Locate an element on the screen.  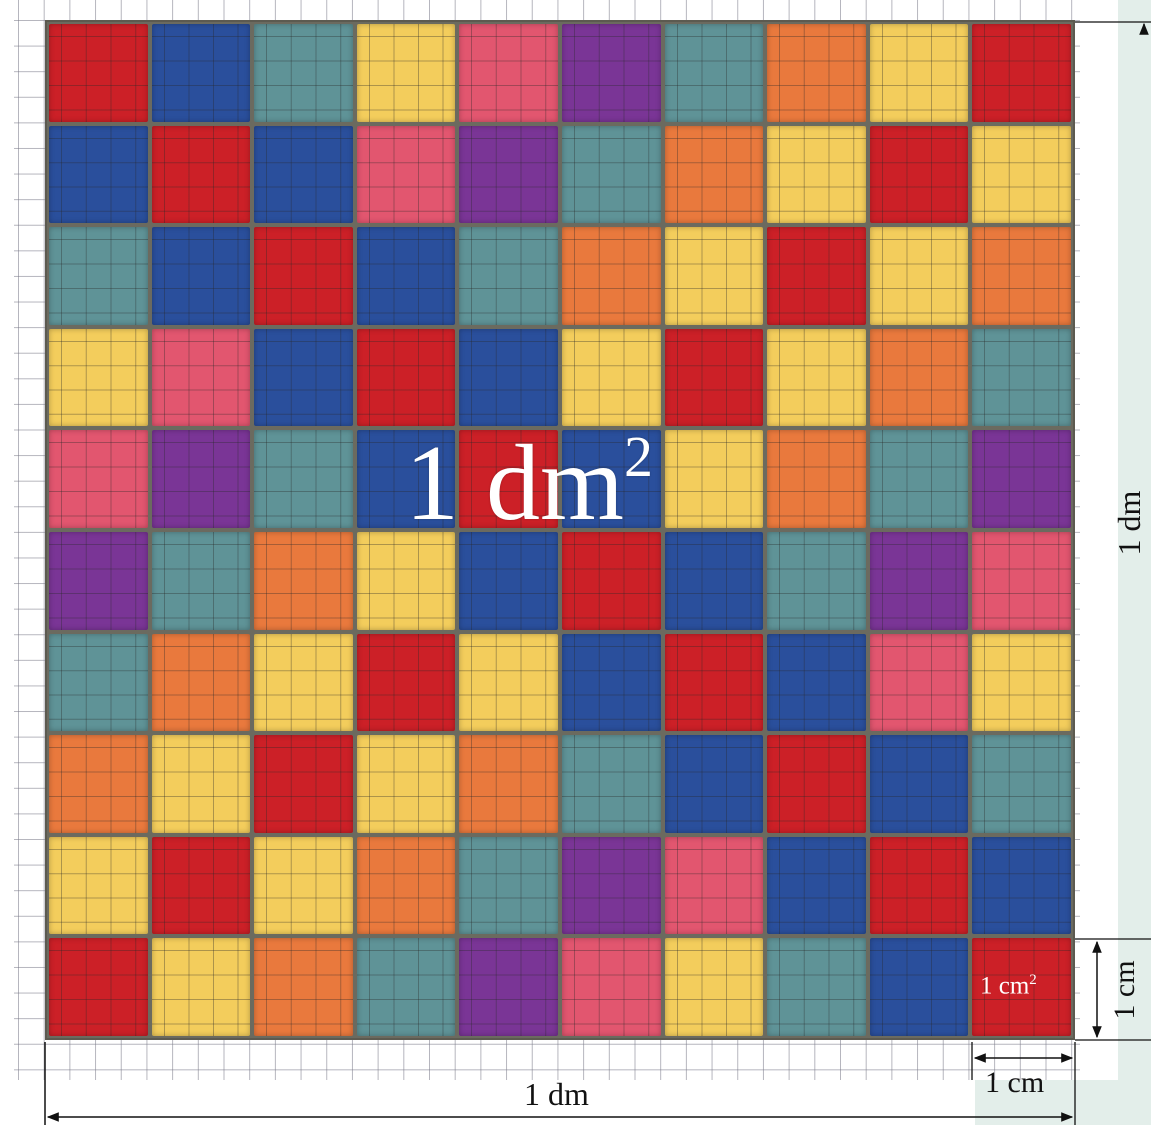
tile-r3-c4 is located at coordinates (406, 276).